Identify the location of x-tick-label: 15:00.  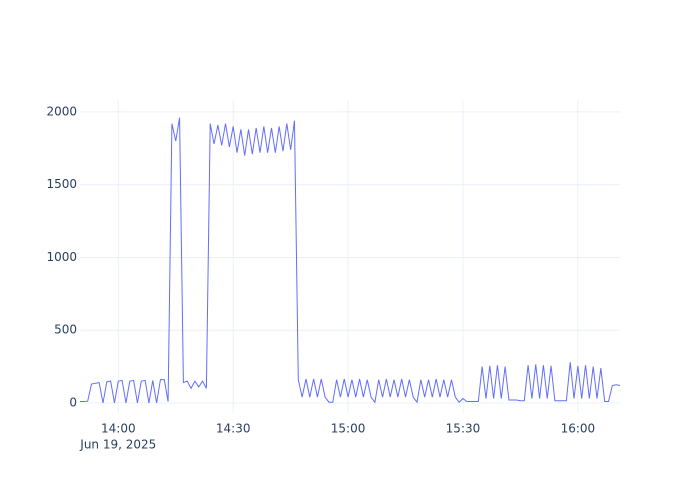
(348, 429).